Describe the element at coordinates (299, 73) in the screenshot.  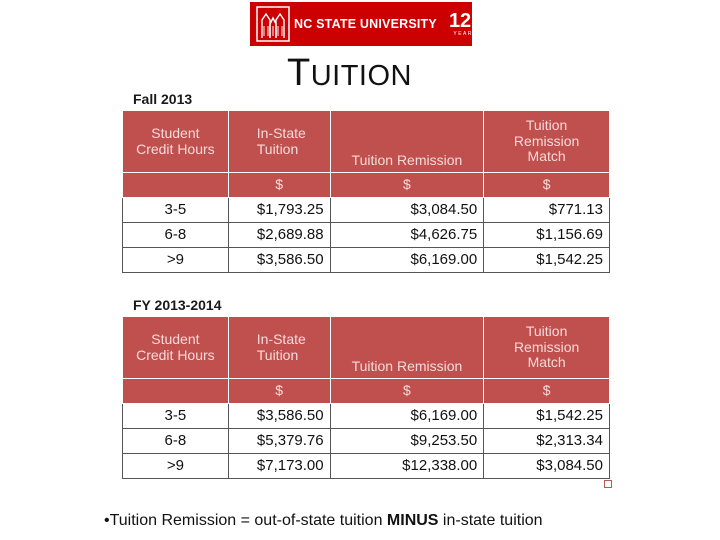
I see `title-first-letter: T` at that location.